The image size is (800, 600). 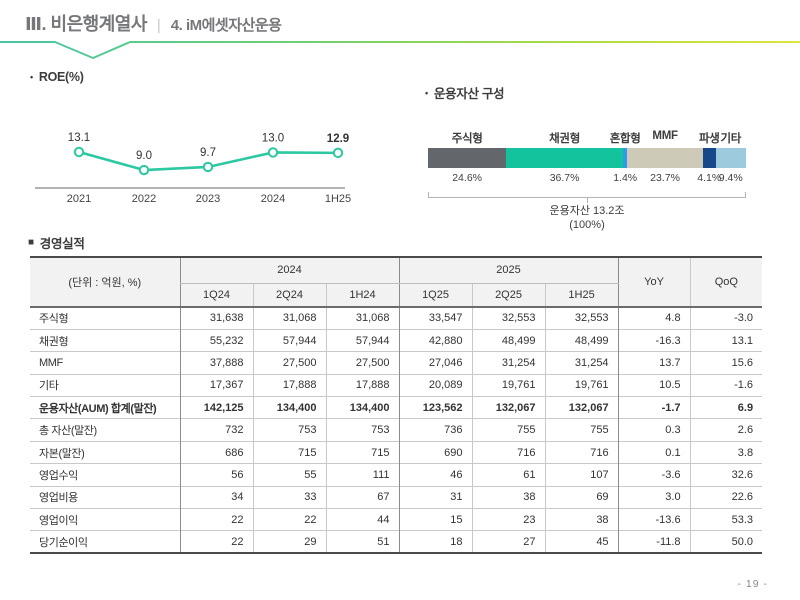 What do you see at coordinates (726, 363) in the screenshot?
I see `table-cell: 15.6` at bounding box center [726, 363].